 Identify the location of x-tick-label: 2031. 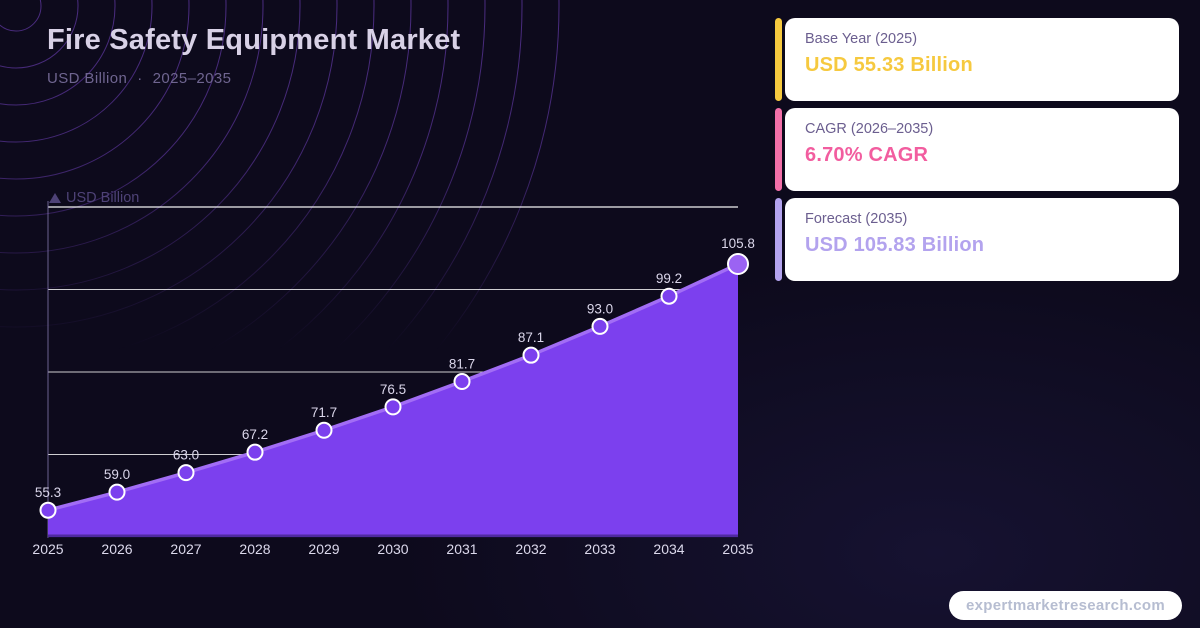
(461, 549).